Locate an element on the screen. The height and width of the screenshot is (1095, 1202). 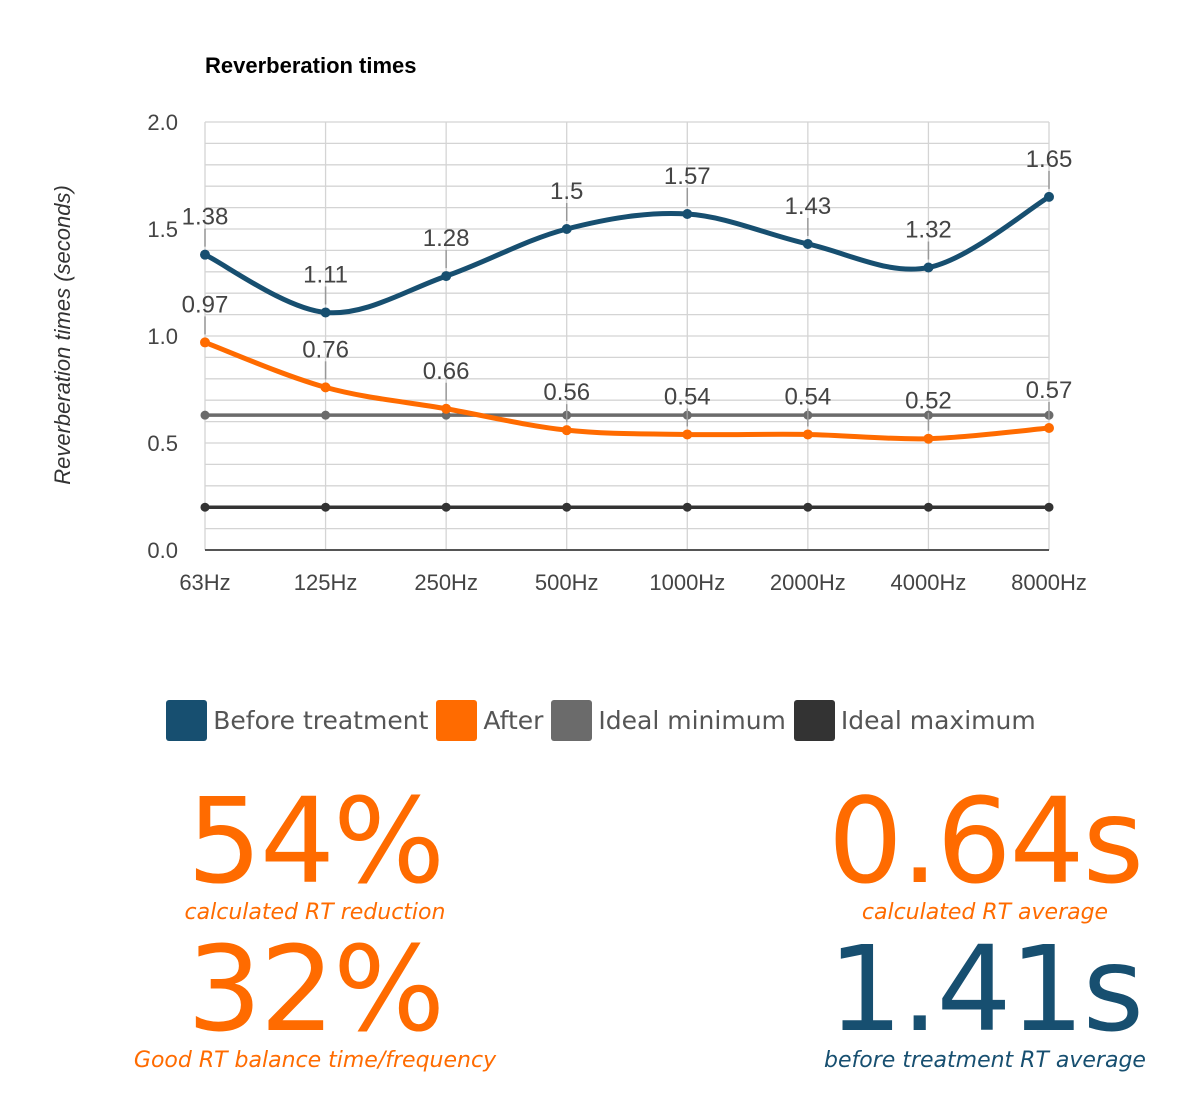
y-tick-label: 0.0 is located at coordinates (162, 550).